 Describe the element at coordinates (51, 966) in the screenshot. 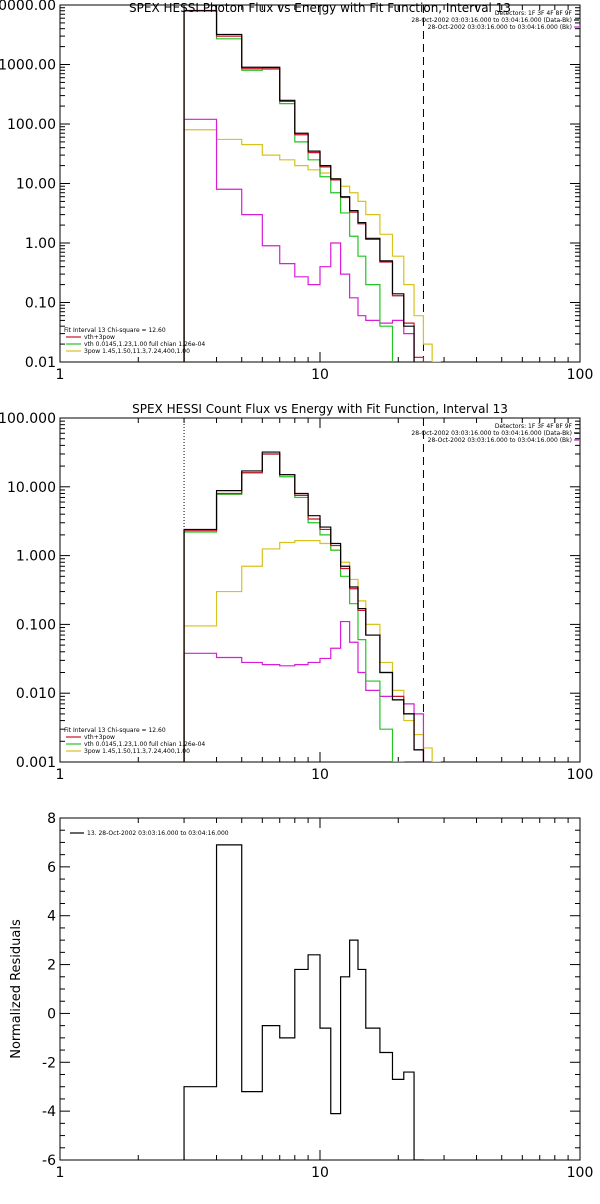

I see `y-tick-label: 2` at that location.